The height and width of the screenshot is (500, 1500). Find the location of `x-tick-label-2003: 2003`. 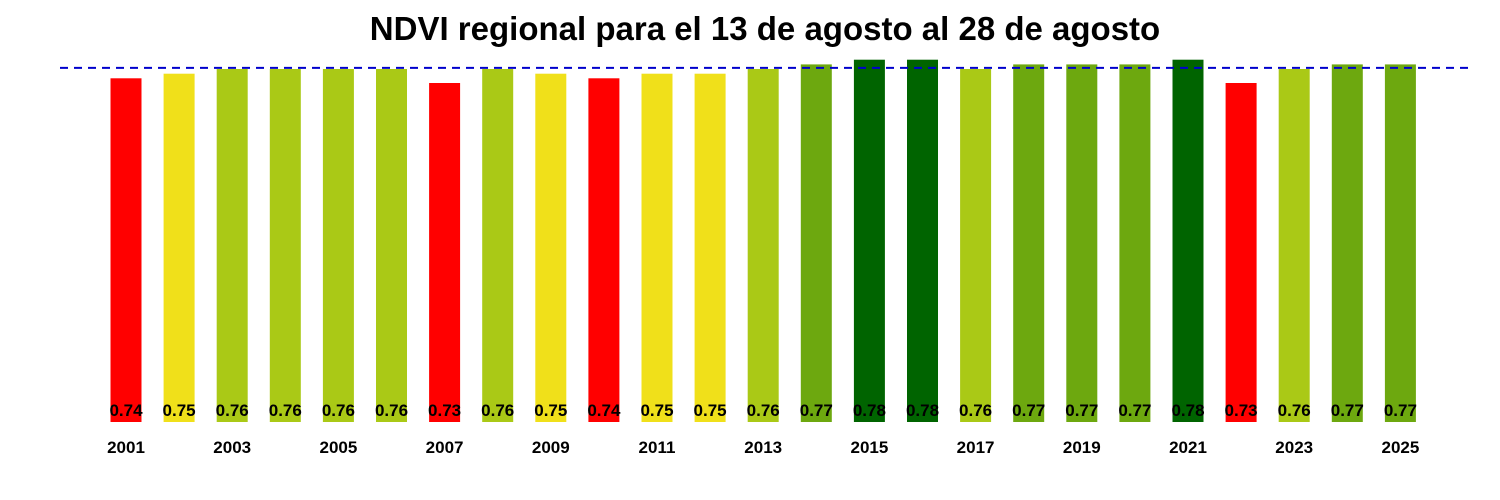

x-tick-label-2003: 2003 is located at coordinates (232, 447).